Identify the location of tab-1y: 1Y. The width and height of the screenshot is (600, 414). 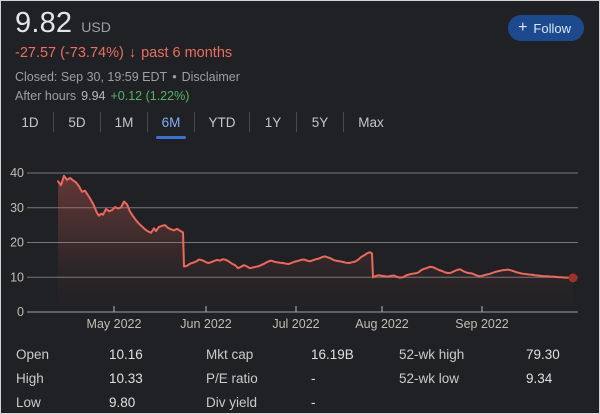
(273, 122).